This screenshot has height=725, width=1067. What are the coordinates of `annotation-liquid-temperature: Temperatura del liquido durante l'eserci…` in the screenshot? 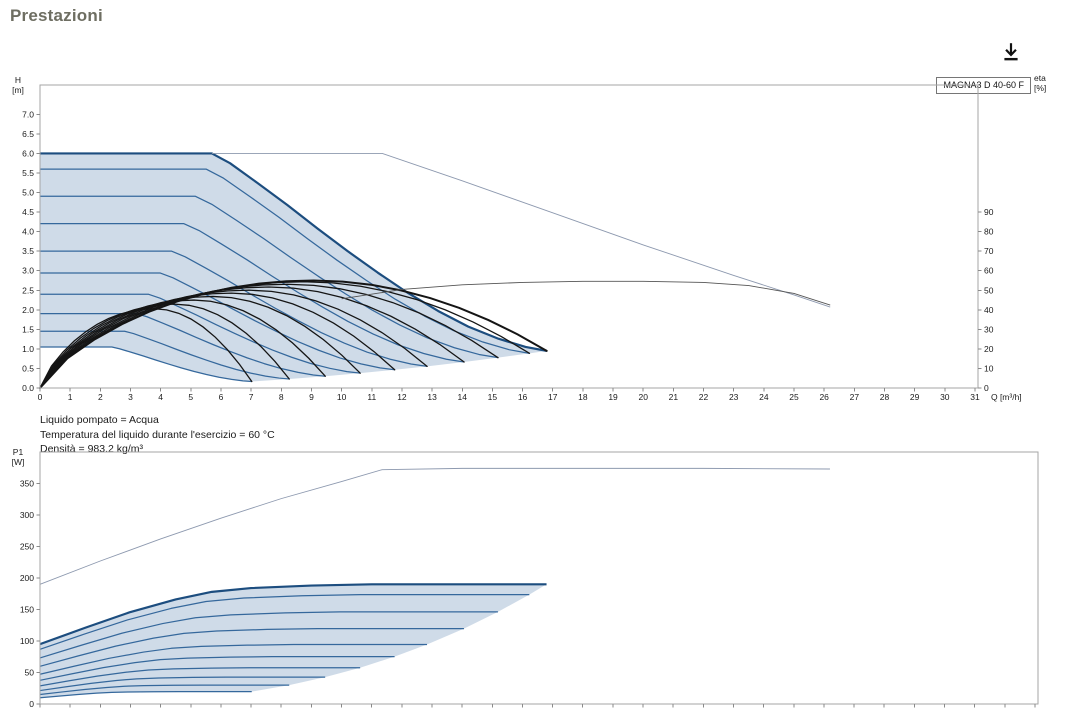 It's located at (157, 434).